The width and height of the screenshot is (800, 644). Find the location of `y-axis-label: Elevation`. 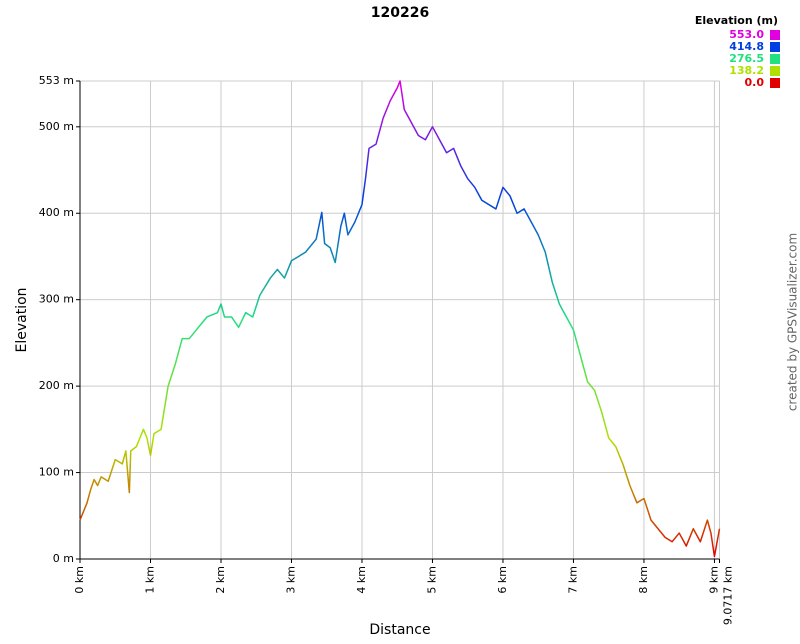

y-axis-label: Elevation is located at coordinates (22, 319).